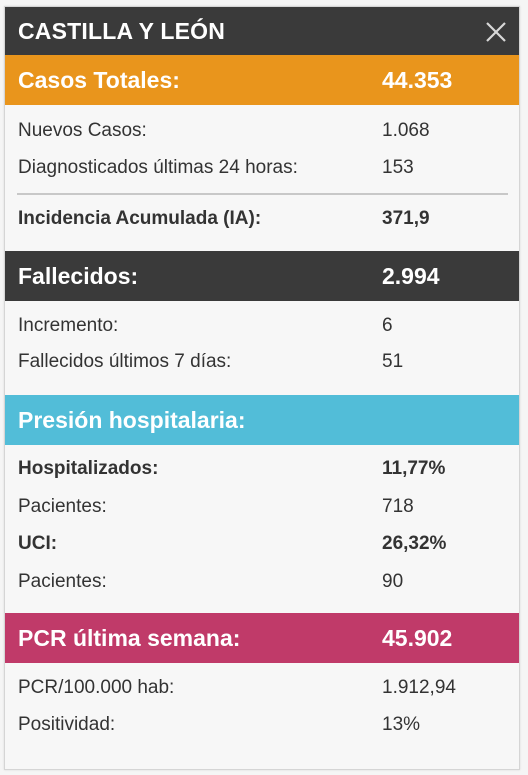 Image resolution: width=528 pixels, height=775 pixels. What do you see at coordinates (417, 638) in the screenshot?
I see `pcr-value: 45.902` at bounding box center [417, 638].